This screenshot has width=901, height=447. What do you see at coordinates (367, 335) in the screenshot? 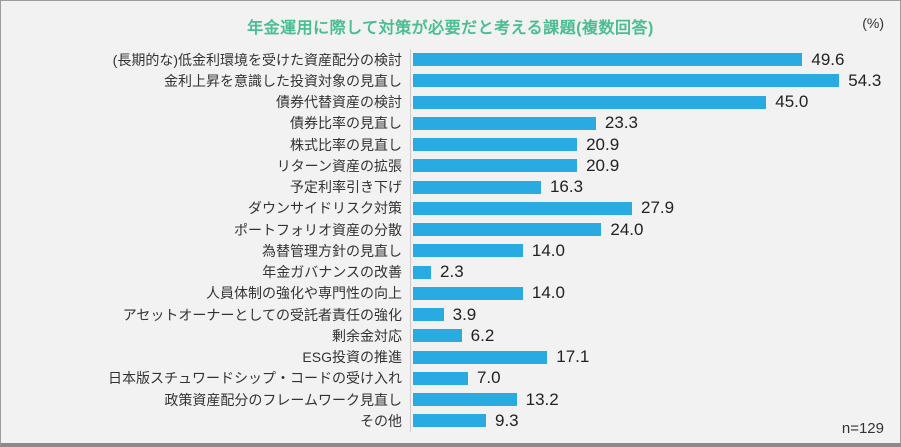
I see `category-label: 剰余金対応` at bounding box center [367, 335].